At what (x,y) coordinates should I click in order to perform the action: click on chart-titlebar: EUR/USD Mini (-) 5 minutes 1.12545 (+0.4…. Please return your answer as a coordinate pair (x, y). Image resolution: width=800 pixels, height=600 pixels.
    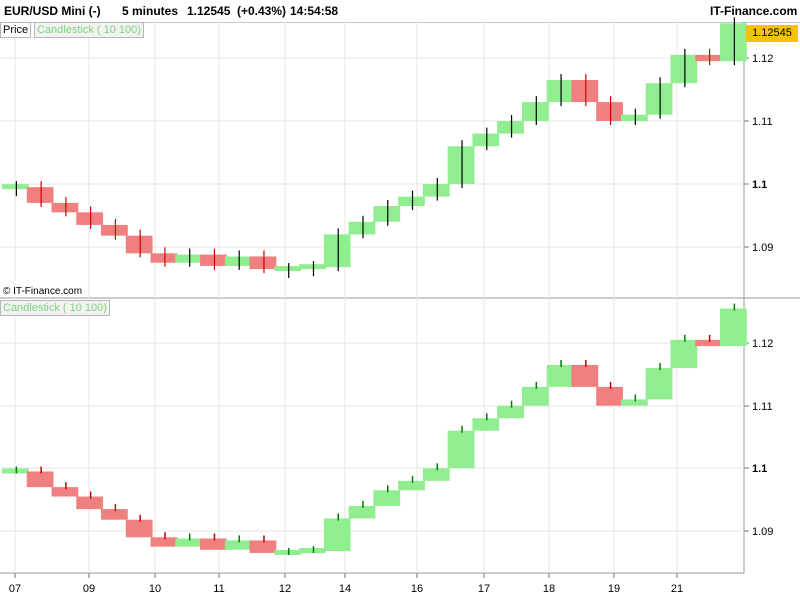
    Looking at the image, I should click on (400, 11).